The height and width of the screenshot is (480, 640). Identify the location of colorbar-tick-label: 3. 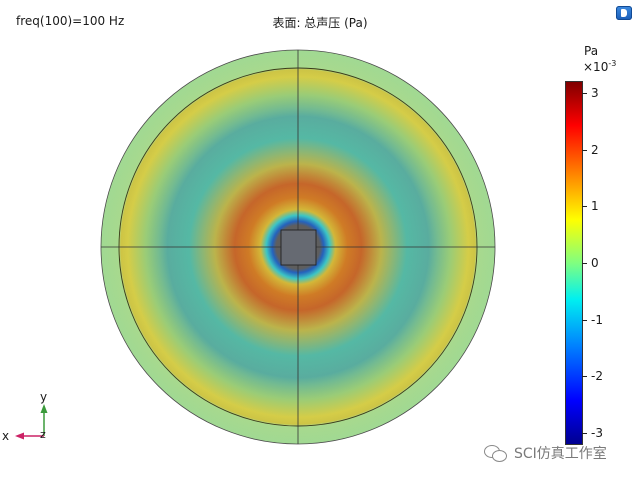
(595, 93).